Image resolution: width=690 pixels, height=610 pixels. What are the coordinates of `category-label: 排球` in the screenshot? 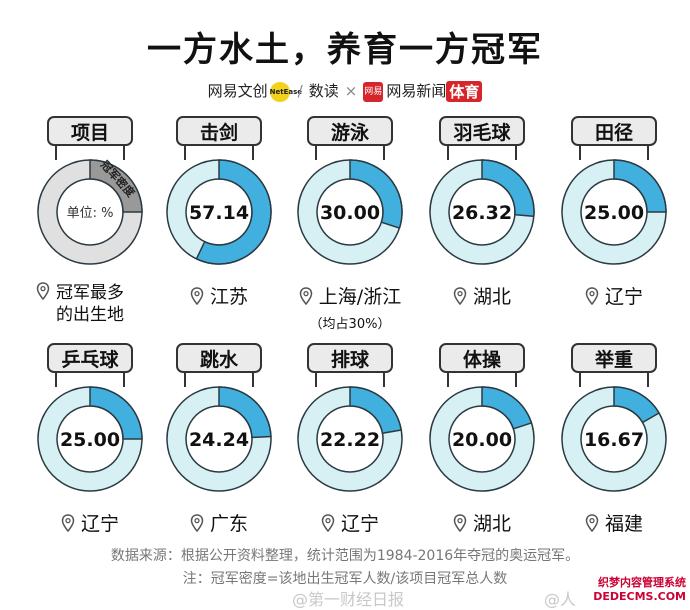 It's located at (350, 358).